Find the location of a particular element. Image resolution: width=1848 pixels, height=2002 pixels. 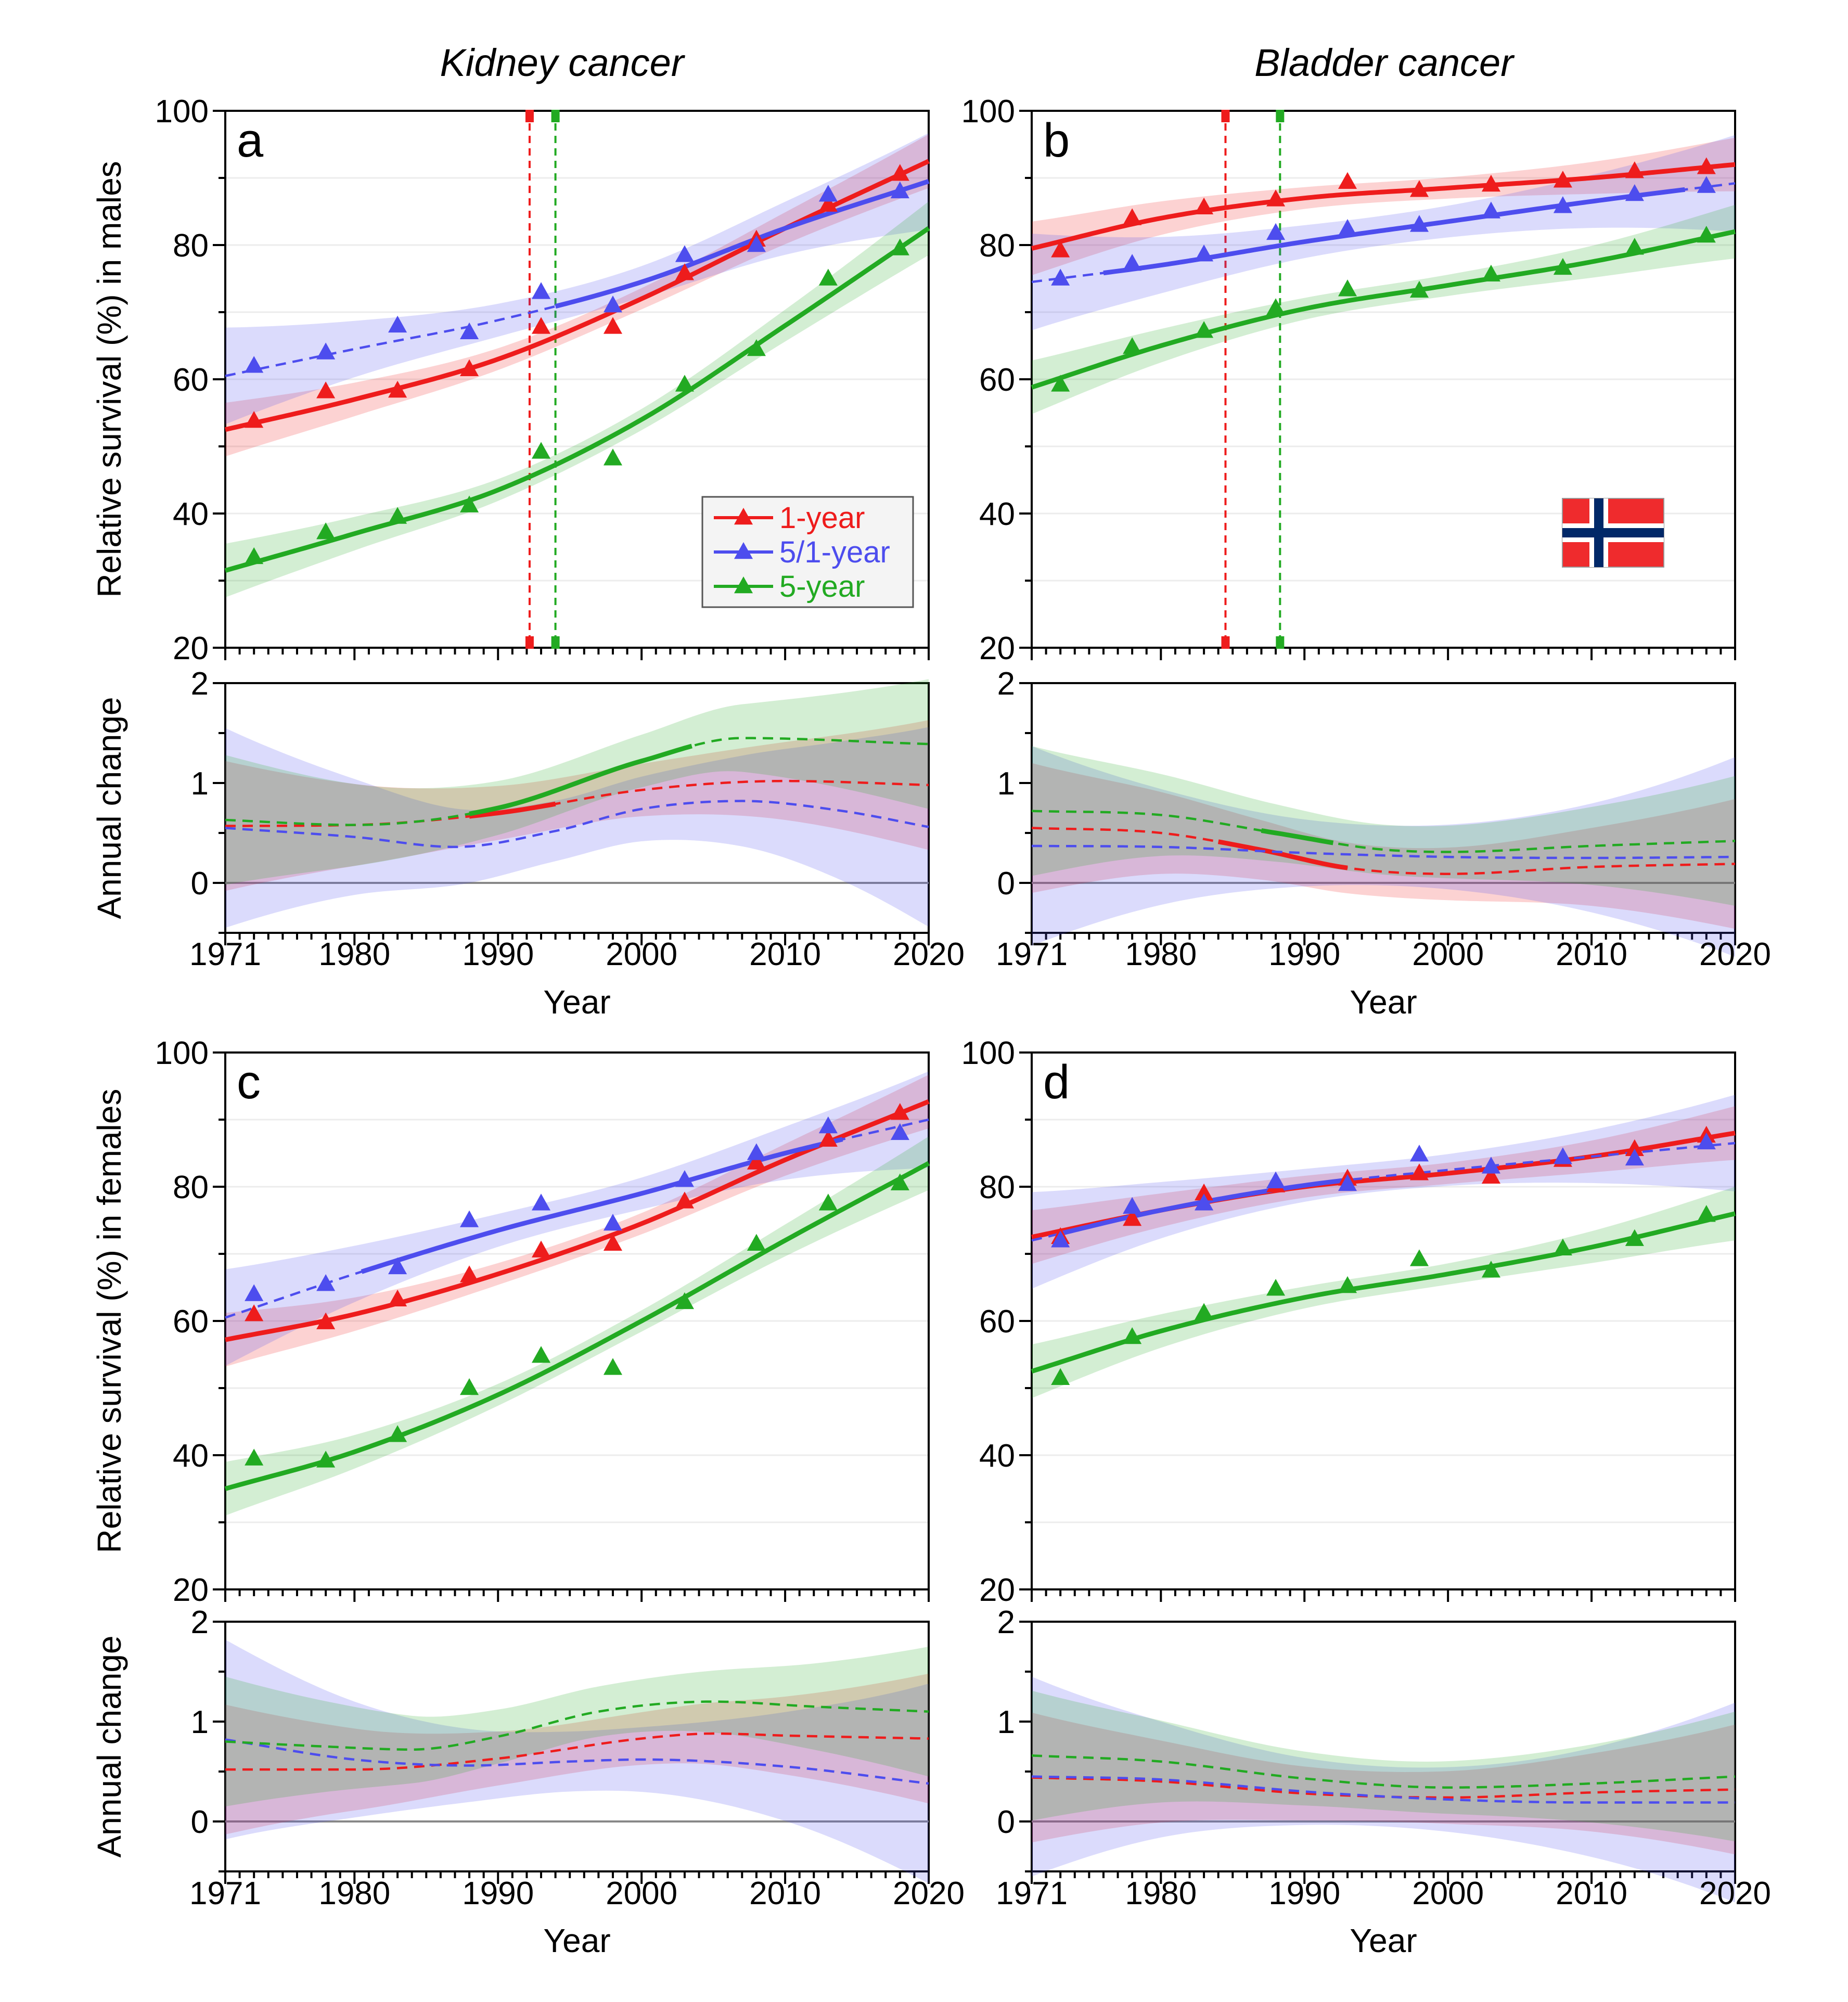

plot-frame-b-bottom is located at coordinates (1383, 808).